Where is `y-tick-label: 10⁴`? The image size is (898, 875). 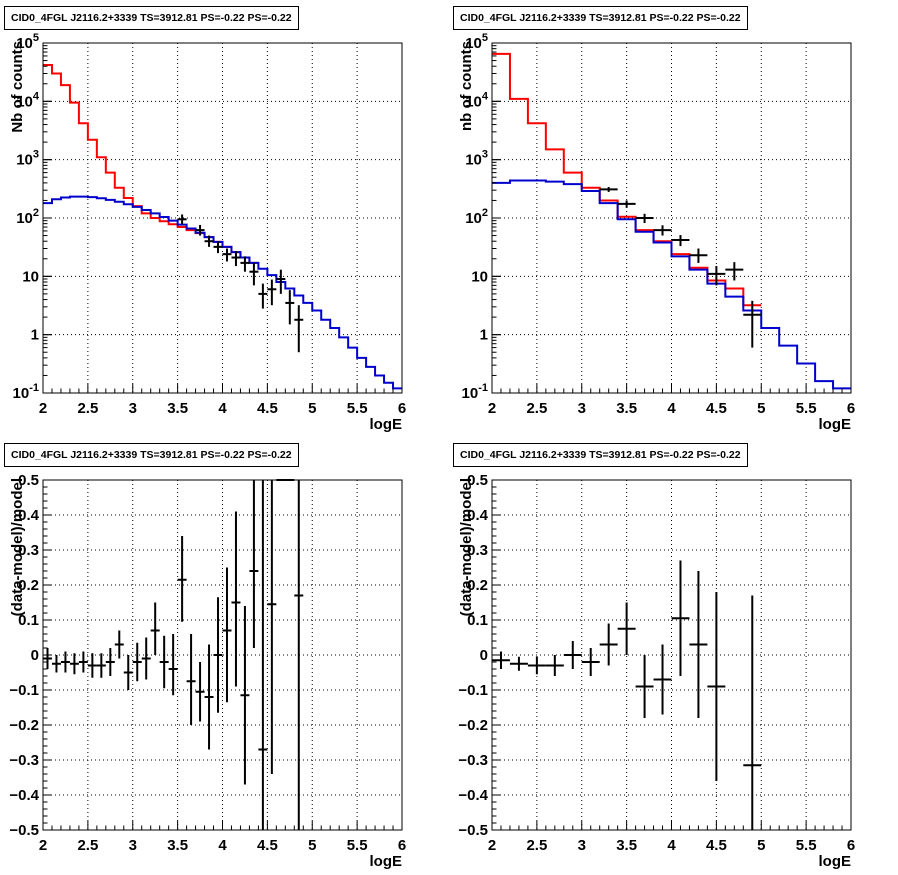 y-tick-label: 10⁴ is located at coordinates (28, 100).